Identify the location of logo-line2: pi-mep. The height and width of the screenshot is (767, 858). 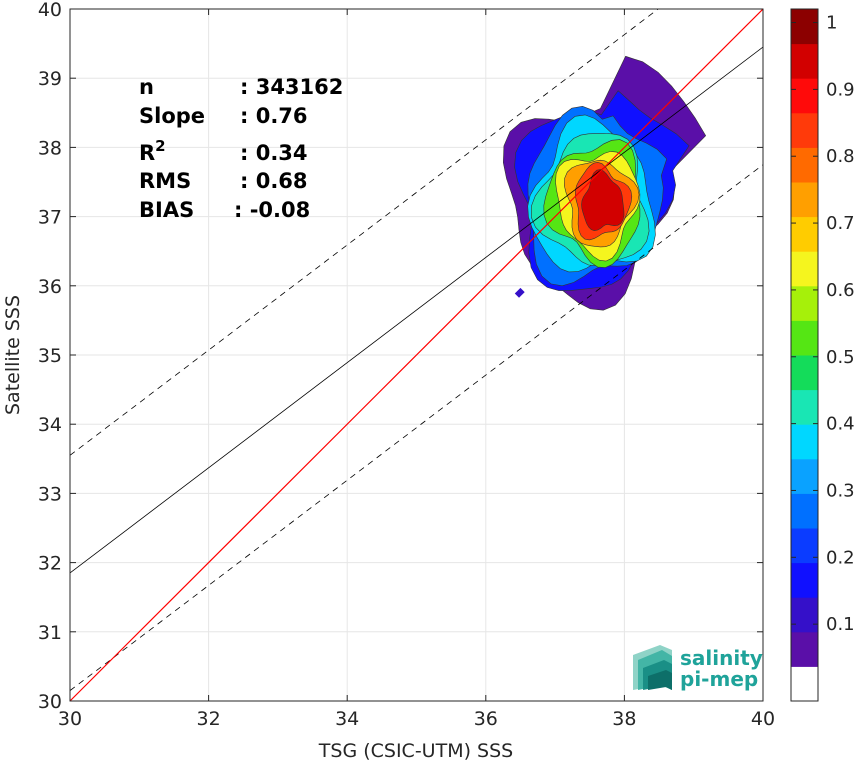
(719, 679).